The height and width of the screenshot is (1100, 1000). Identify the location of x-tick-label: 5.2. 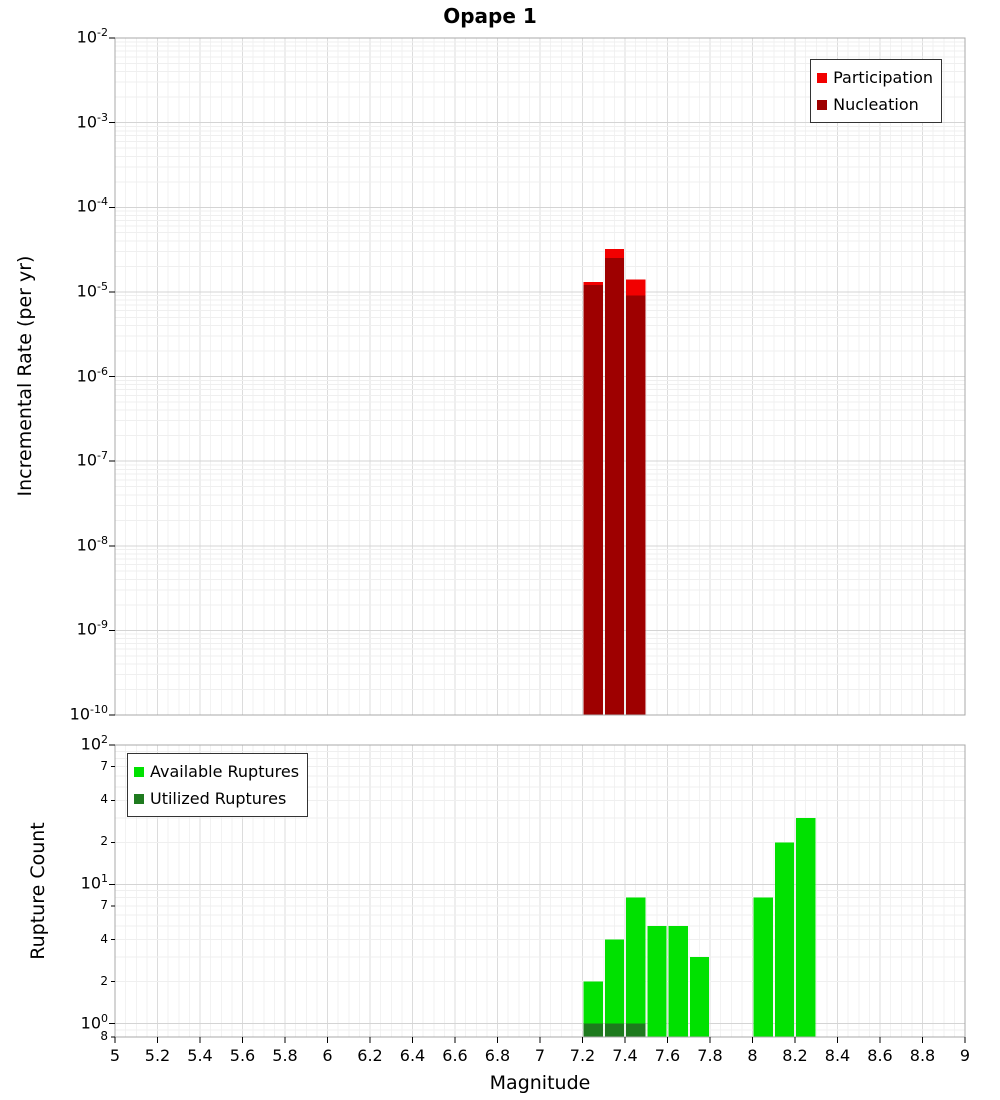
(157, 1055).